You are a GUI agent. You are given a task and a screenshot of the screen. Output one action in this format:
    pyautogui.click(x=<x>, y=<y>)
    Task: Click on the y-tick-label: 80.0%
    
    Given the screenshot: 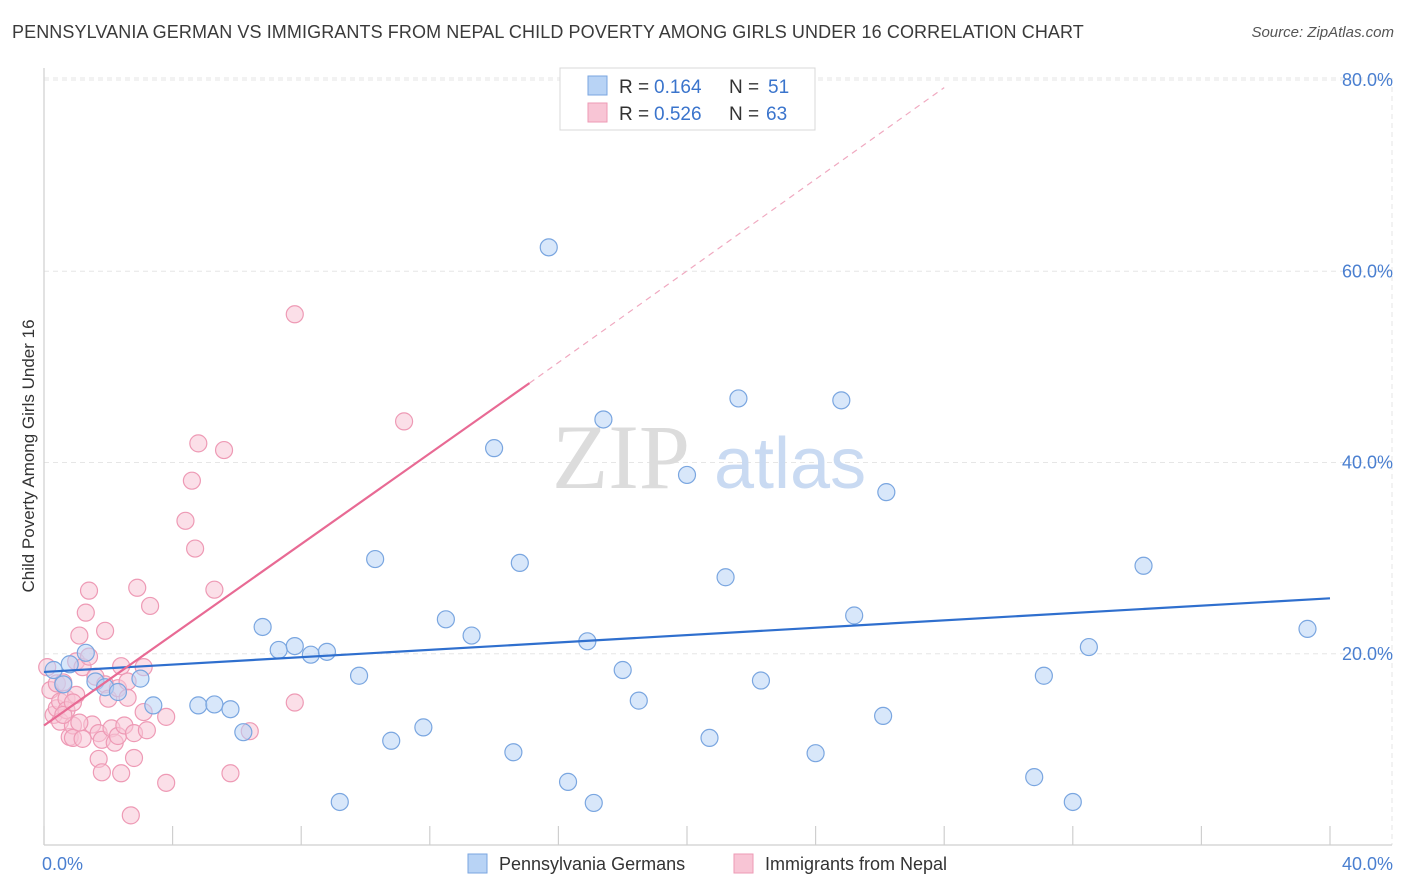 What is the action you would take?
    pyautogui.click(x=1367, y=80)
    